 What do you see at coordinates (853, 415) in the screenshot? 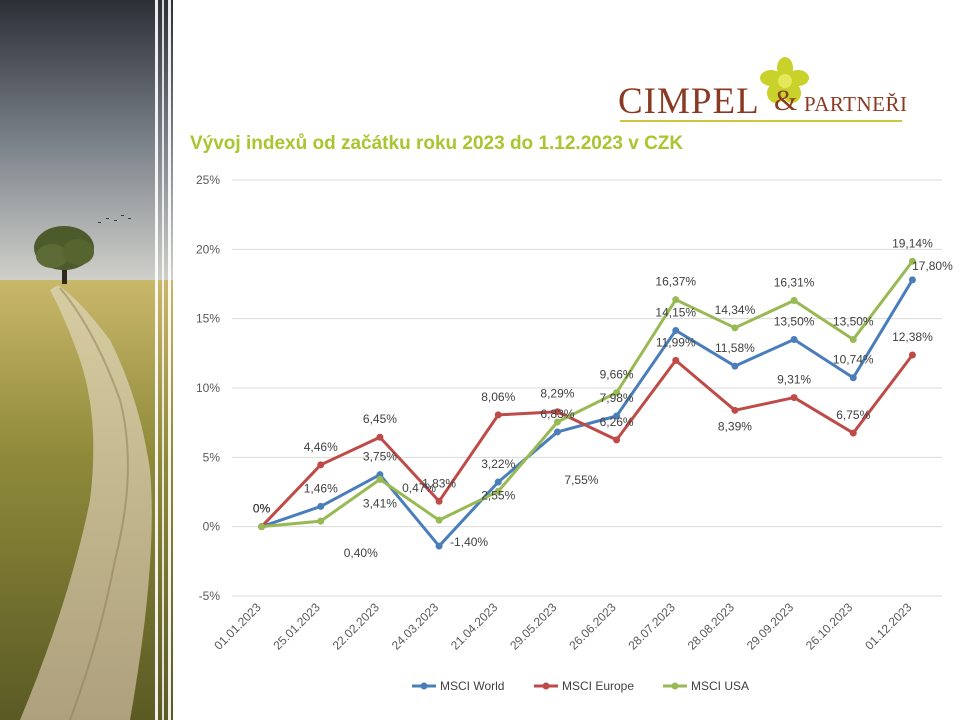
I see `data-label: 6,75%` at bounding box center [853, 415].